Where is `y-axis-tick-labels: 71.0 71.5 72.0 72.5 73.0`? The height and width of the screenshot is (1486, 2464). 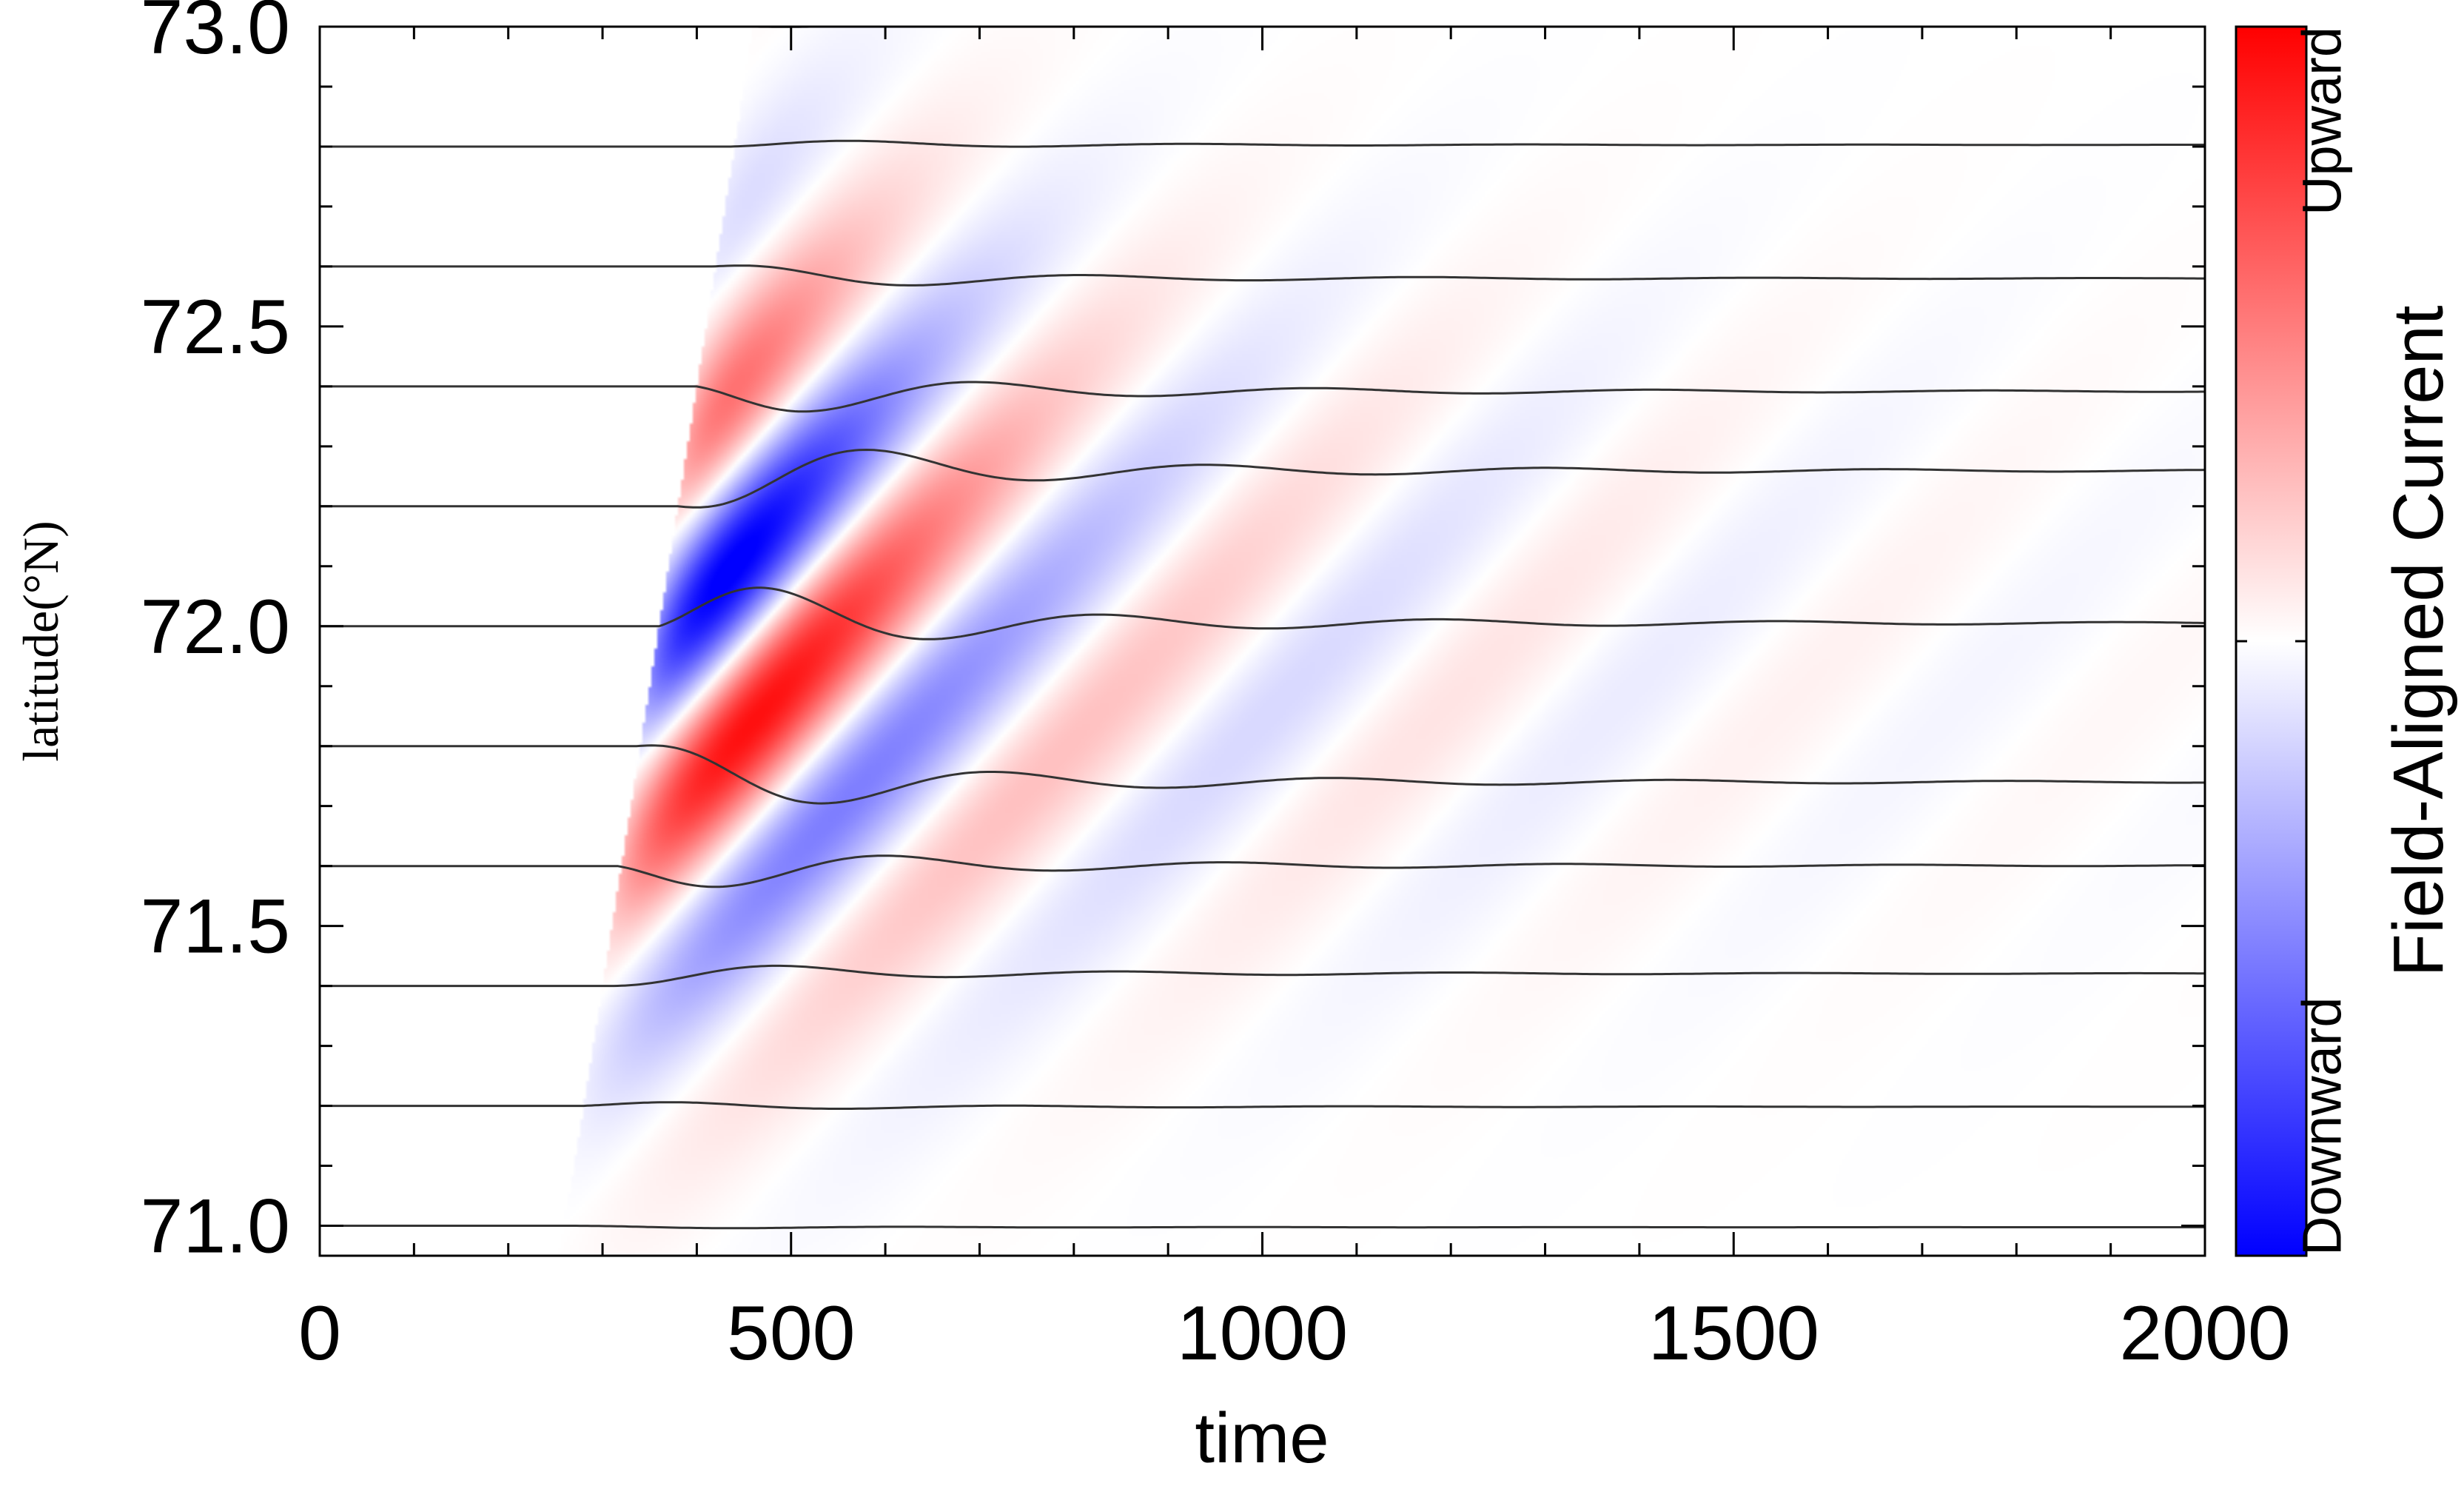 y-axis-tick-labels: 71.0 71.5 72.0 72.5 73.0 is located at coordinates (215, 635).